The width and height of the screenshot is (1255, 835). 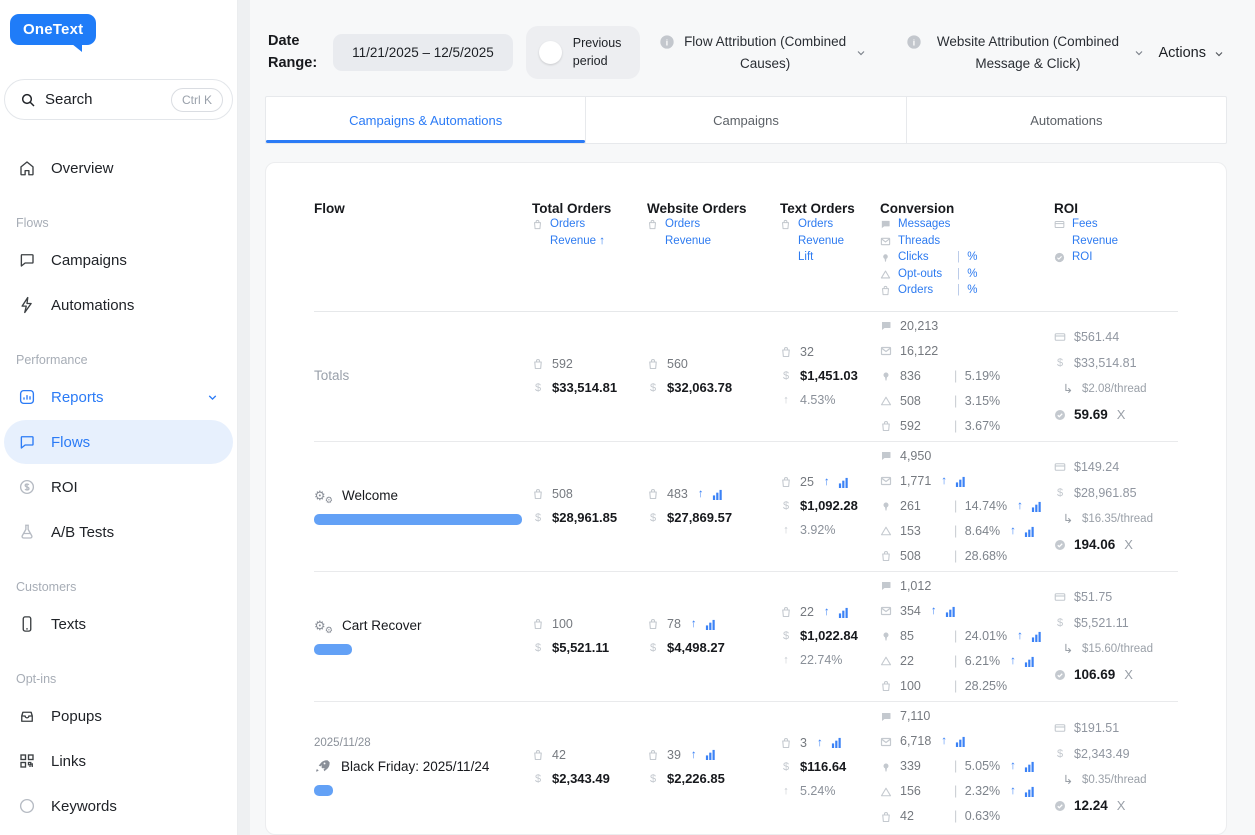 What do you see at coordinates (843, 612) in the screenshot?
I see `trend-chart-icon` at bounding box center [843, 612].